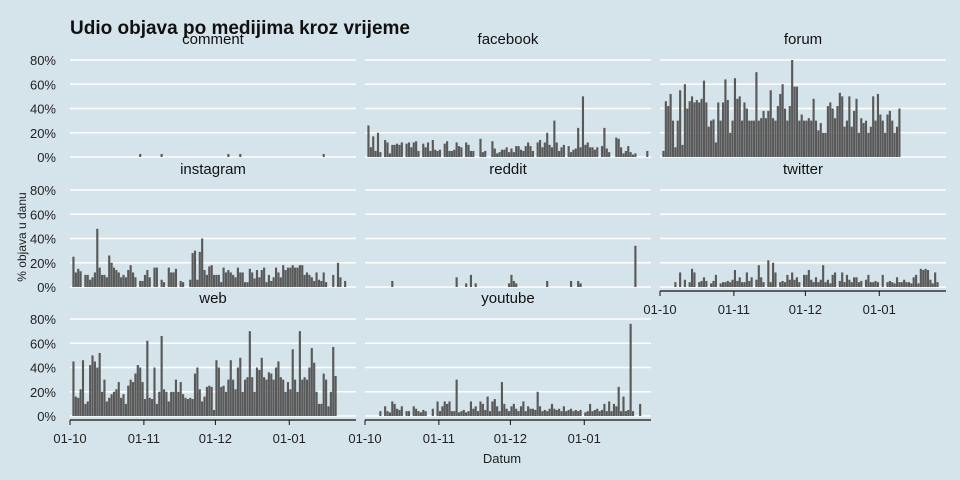 The width and height of the screenshot is (960, 480). I want to click on x-tick-label: 01-11, so click(734, 309).